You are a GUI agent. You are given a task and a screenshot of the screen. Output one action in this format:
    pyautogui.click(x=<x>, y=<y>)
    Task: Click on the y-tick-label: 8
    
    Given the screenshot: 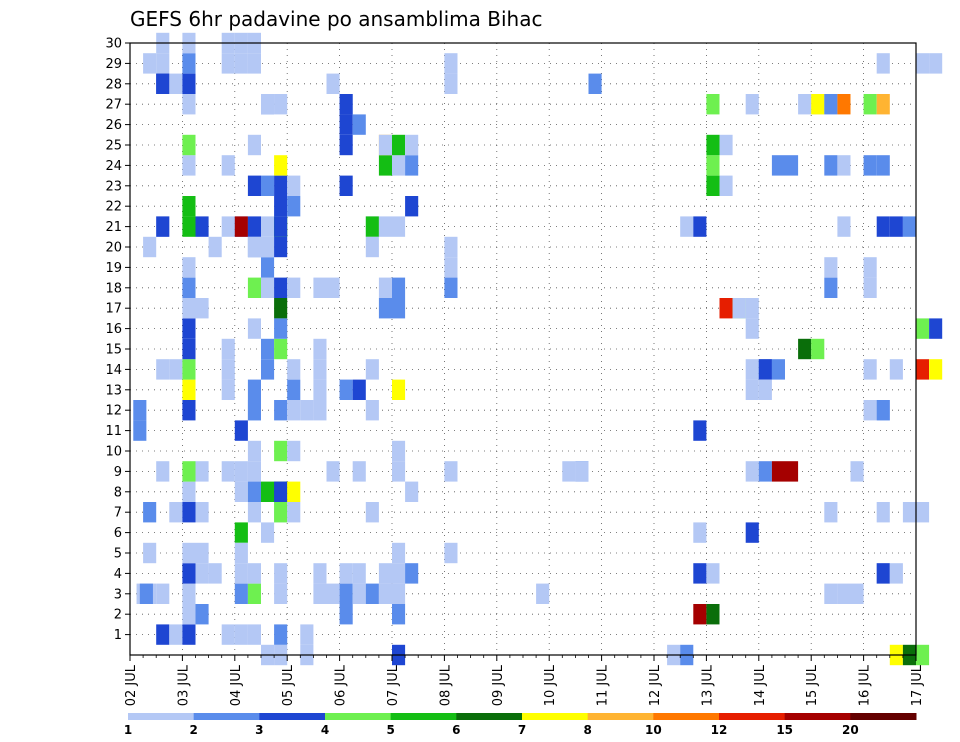 What is the action you would take?
    pyautogui.click(x=118, y=492)
    